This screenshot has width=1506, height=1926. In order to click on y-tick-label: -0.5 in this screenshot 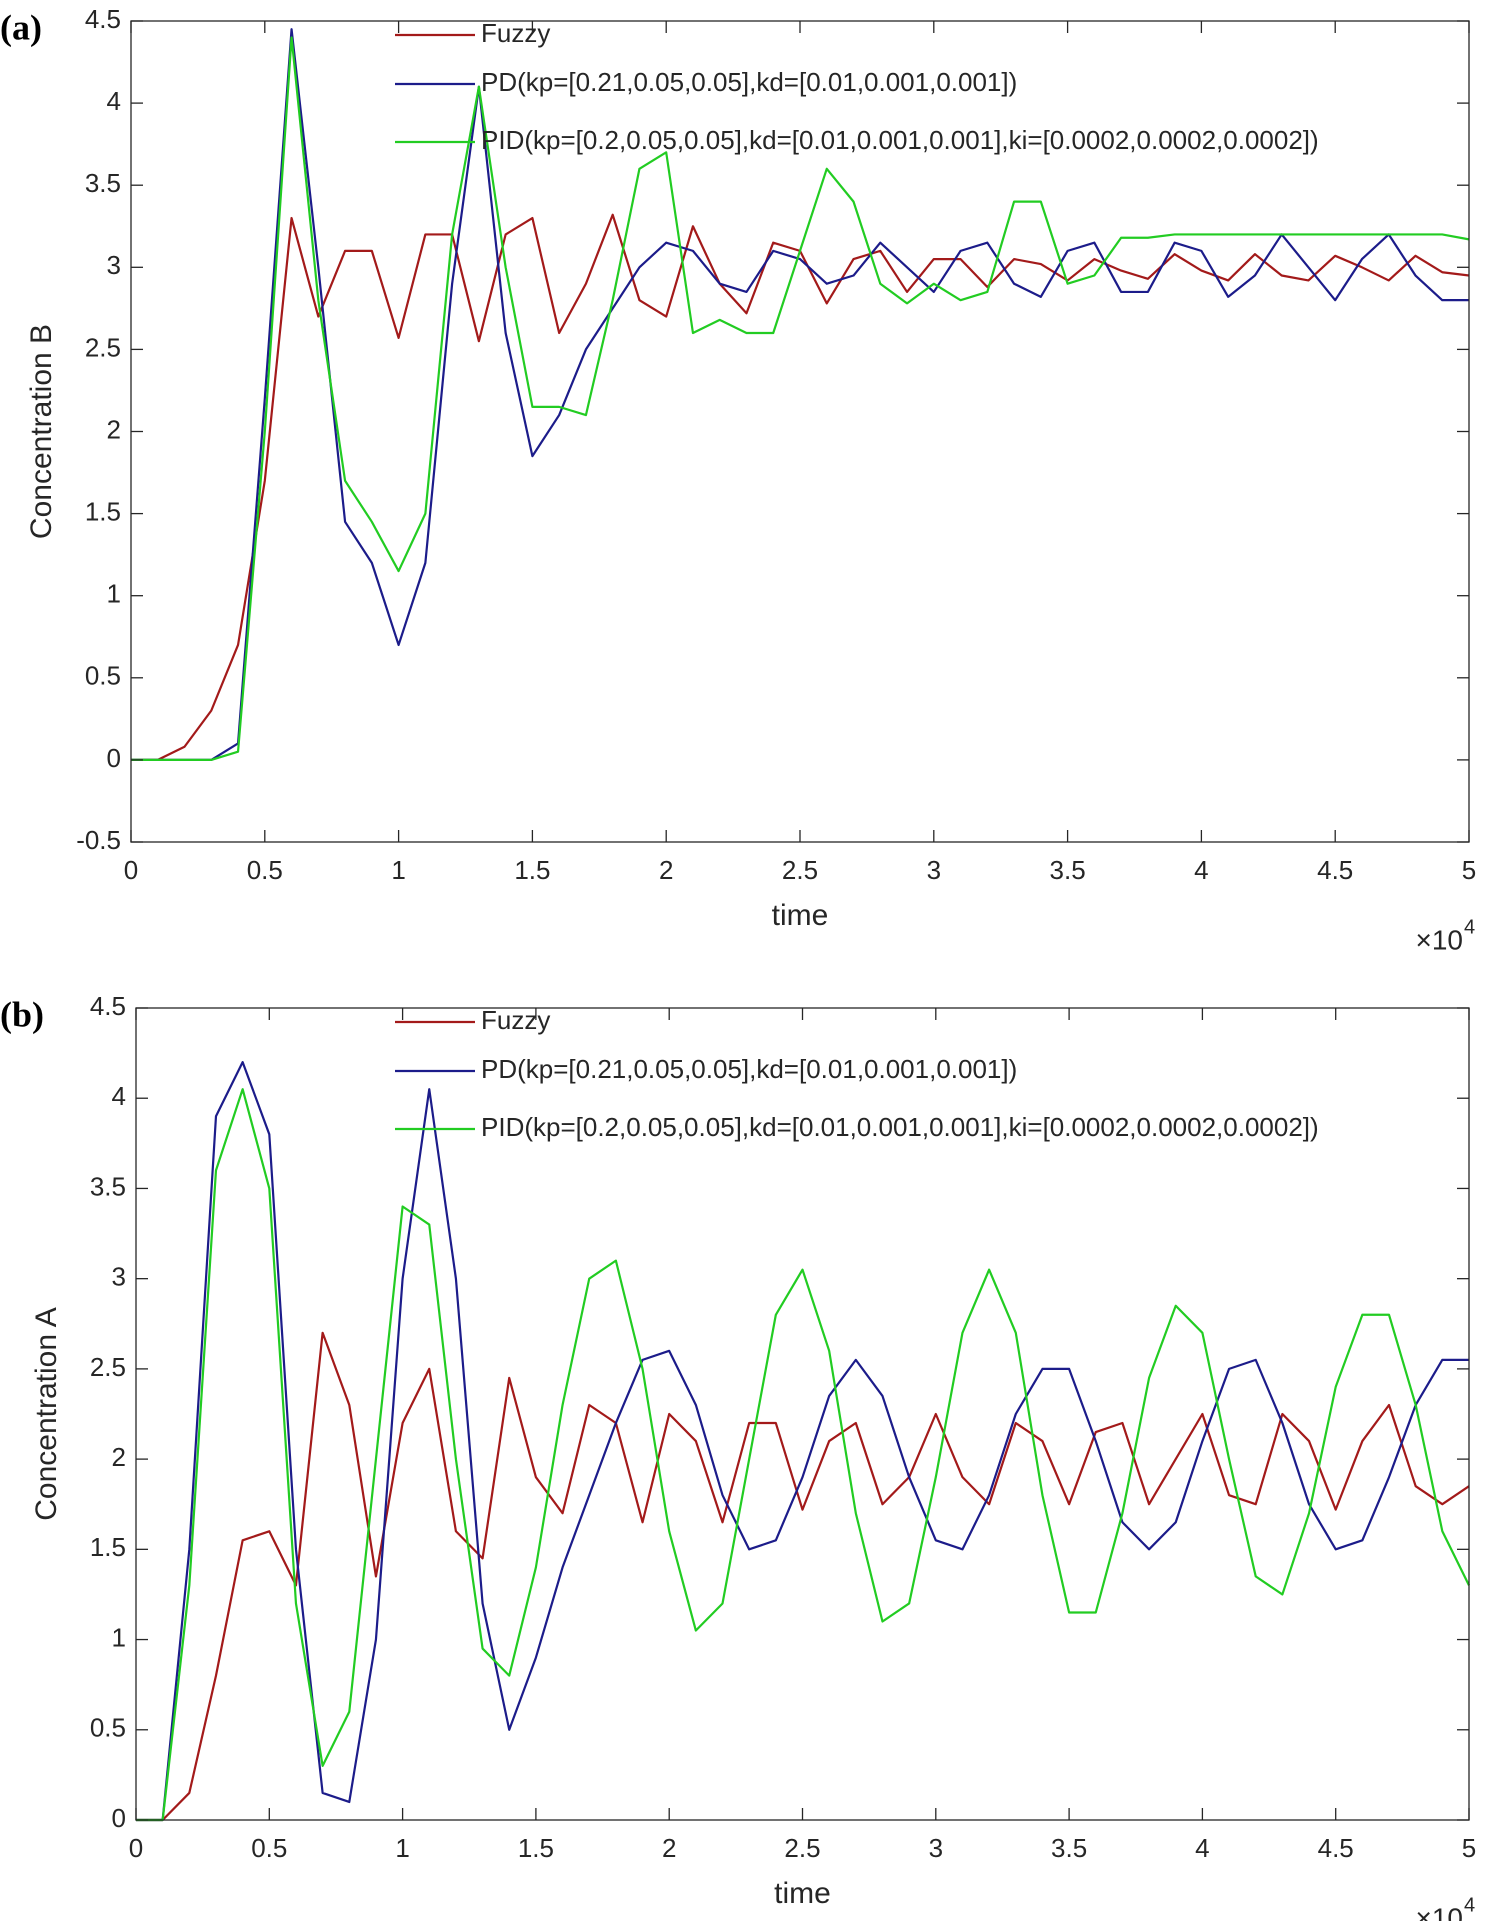, I will do `click(98, 840)`.